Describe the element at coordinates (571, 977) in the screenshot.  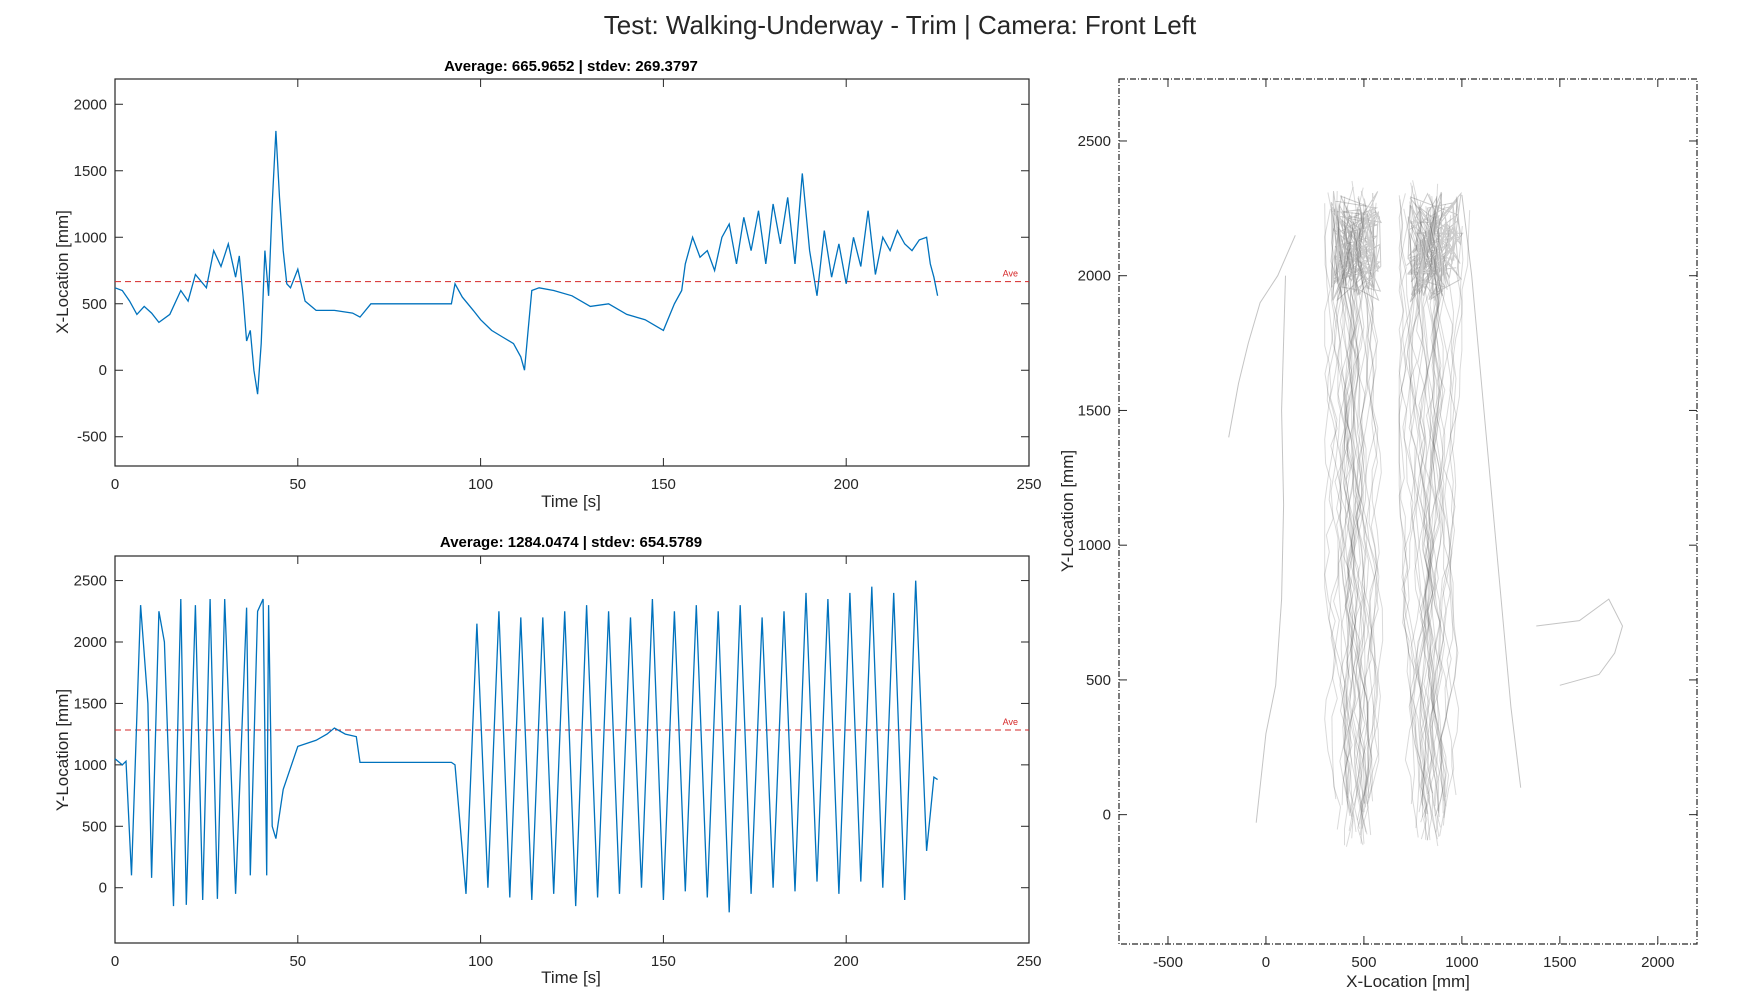
I see `y-plot-xlabel: Time [s]` at that location.